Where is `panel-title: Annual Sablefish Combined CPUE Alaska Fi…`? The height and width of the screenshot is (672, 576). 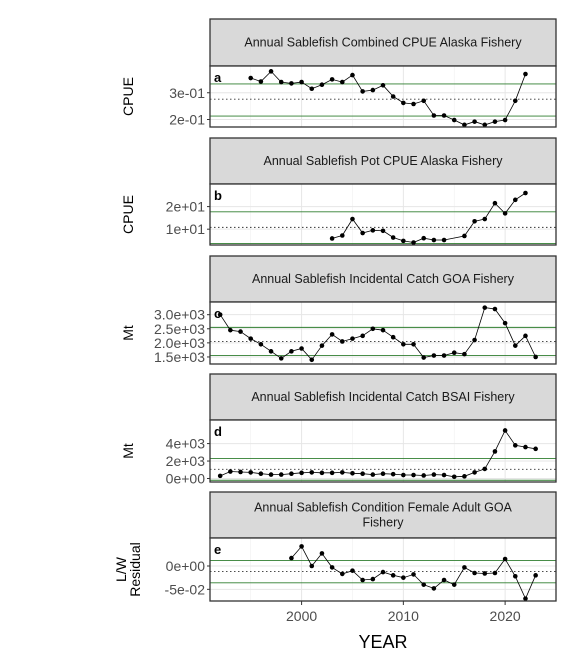
panel-title: Annual Sablefish Combined CPUE Alaska Fi… is located at coordinates (383, 43).